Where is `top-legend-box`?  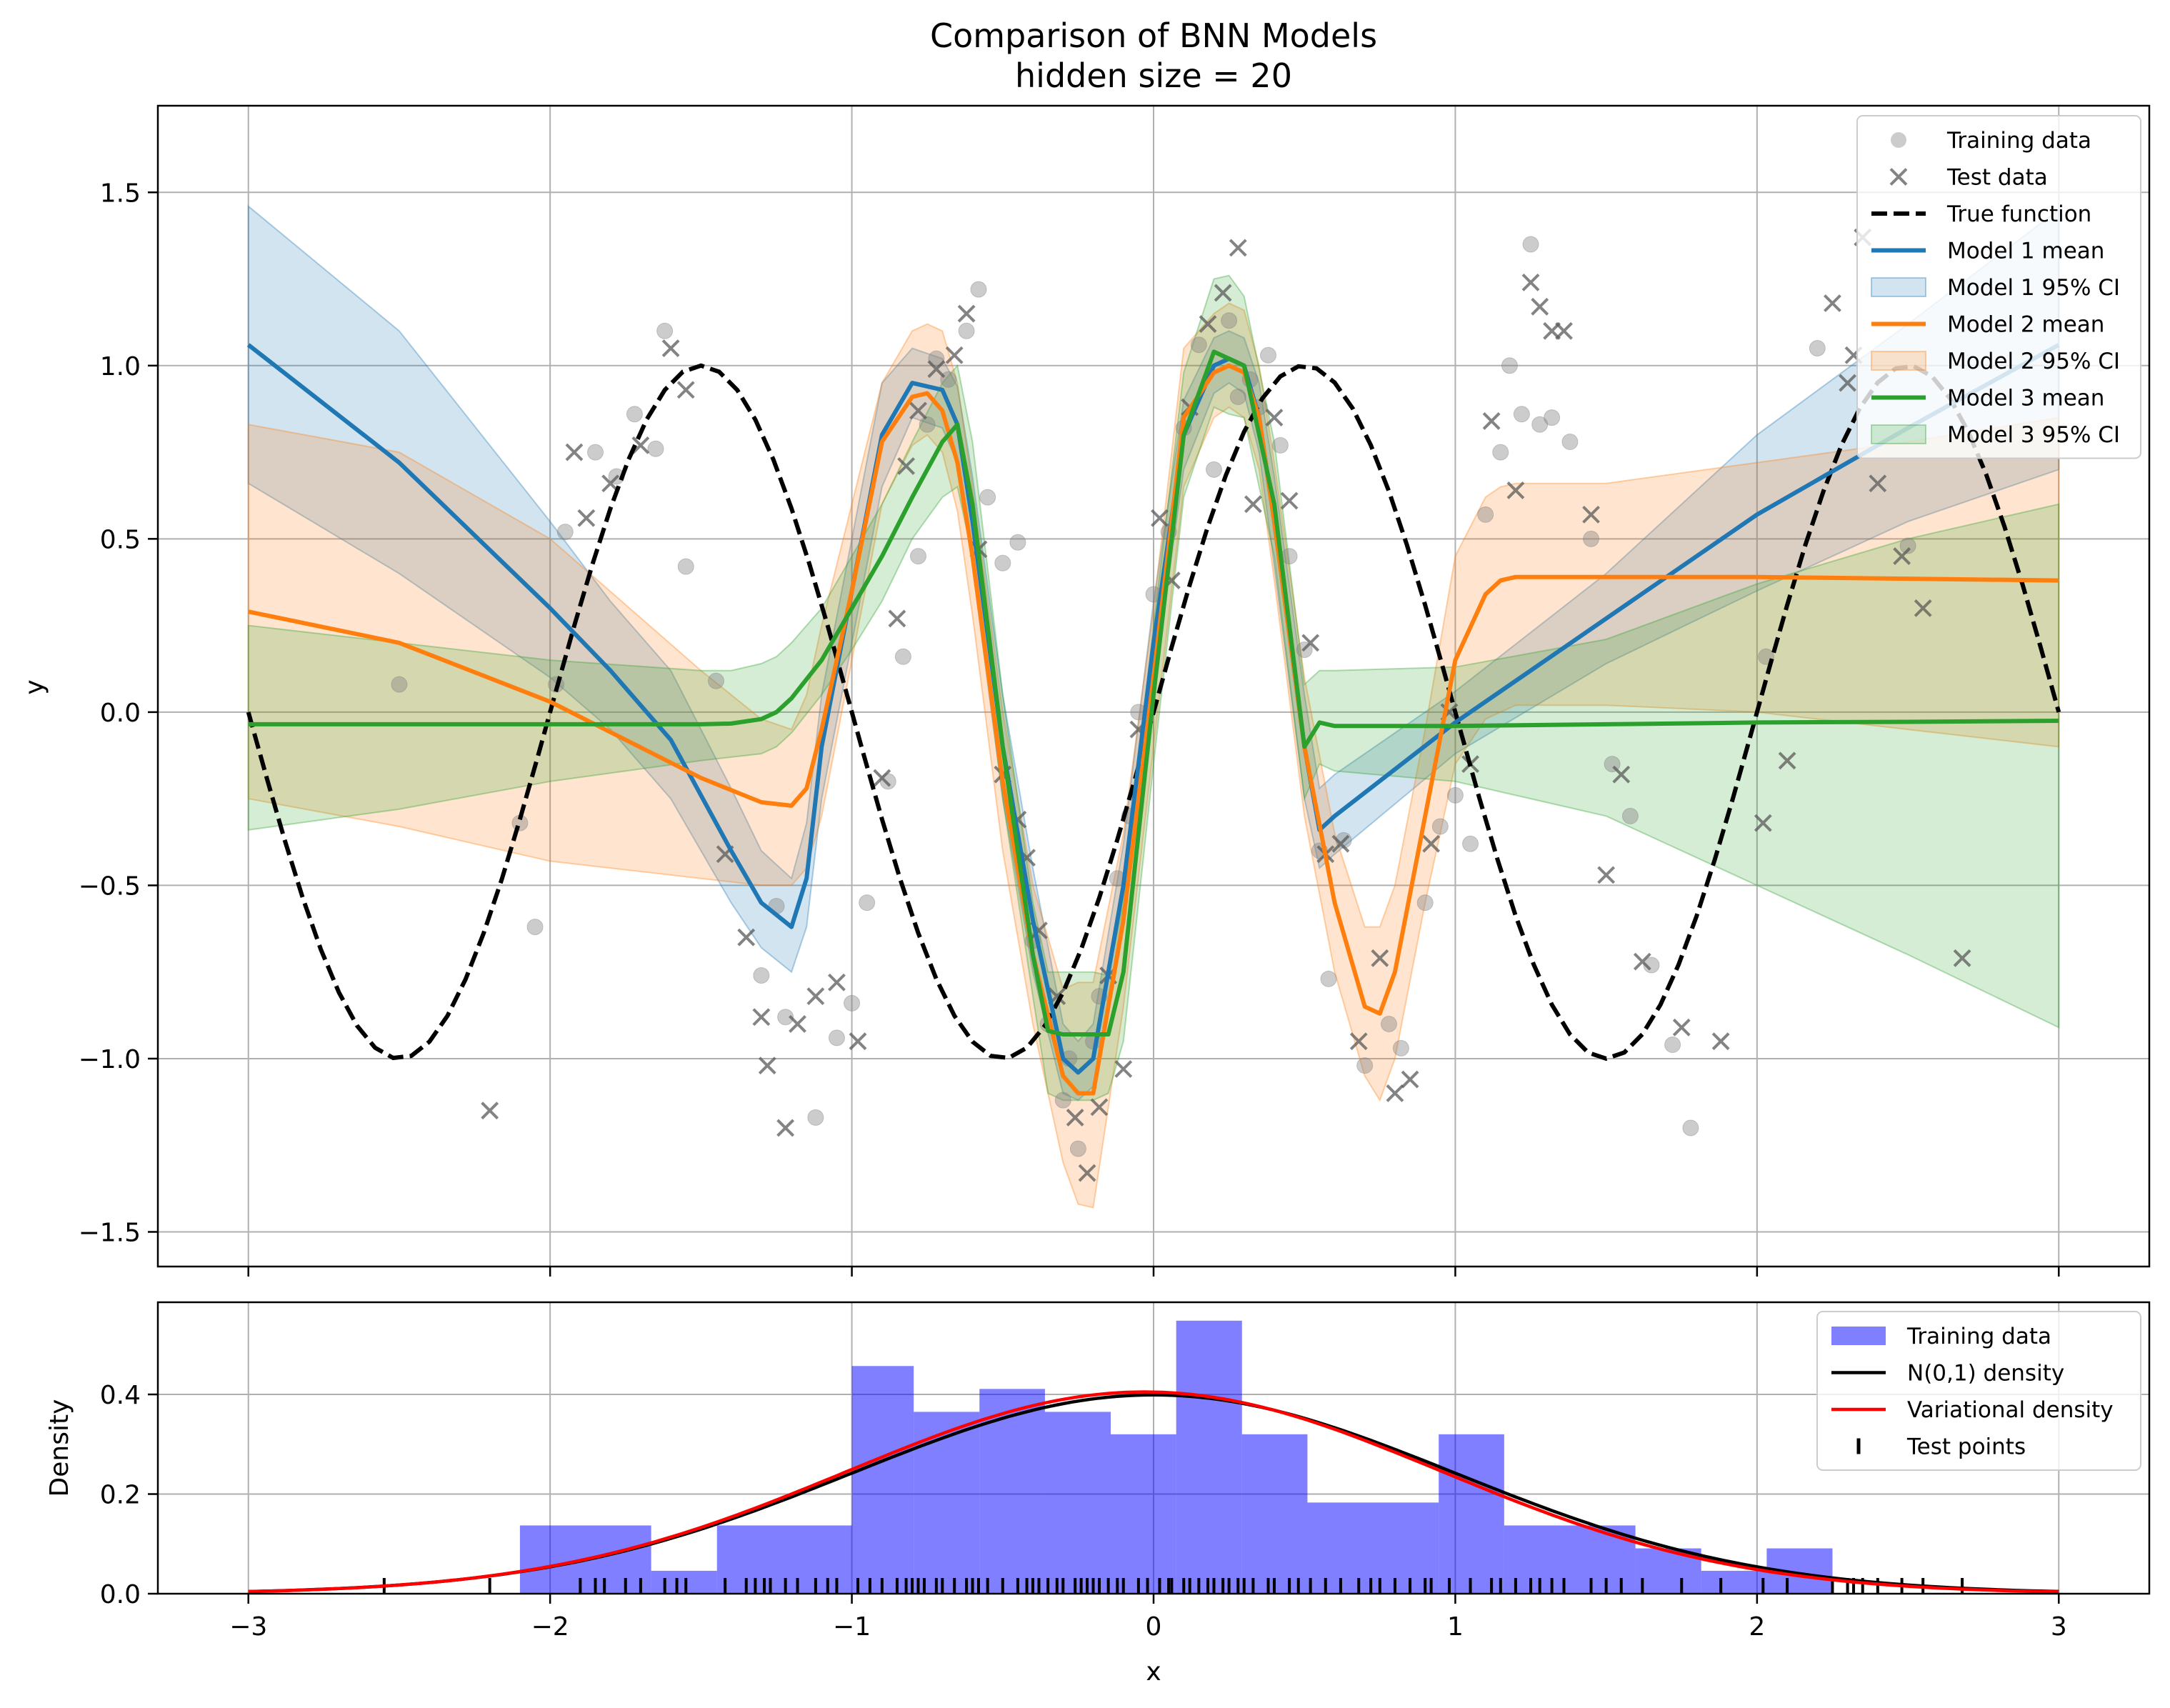 top-legend-box is located at coordinates (1998, 287).